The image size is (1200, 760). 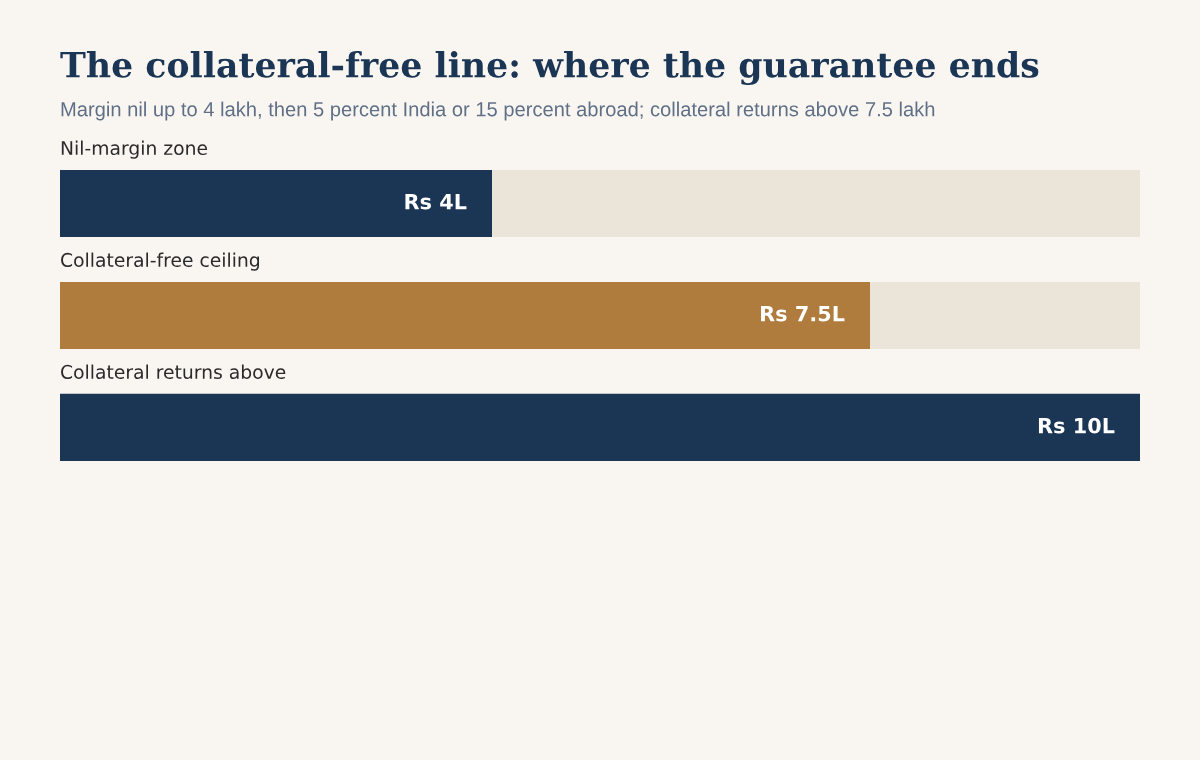 I want to click on y-tick-label: Collateral returns above, so click(x=173, y=372).